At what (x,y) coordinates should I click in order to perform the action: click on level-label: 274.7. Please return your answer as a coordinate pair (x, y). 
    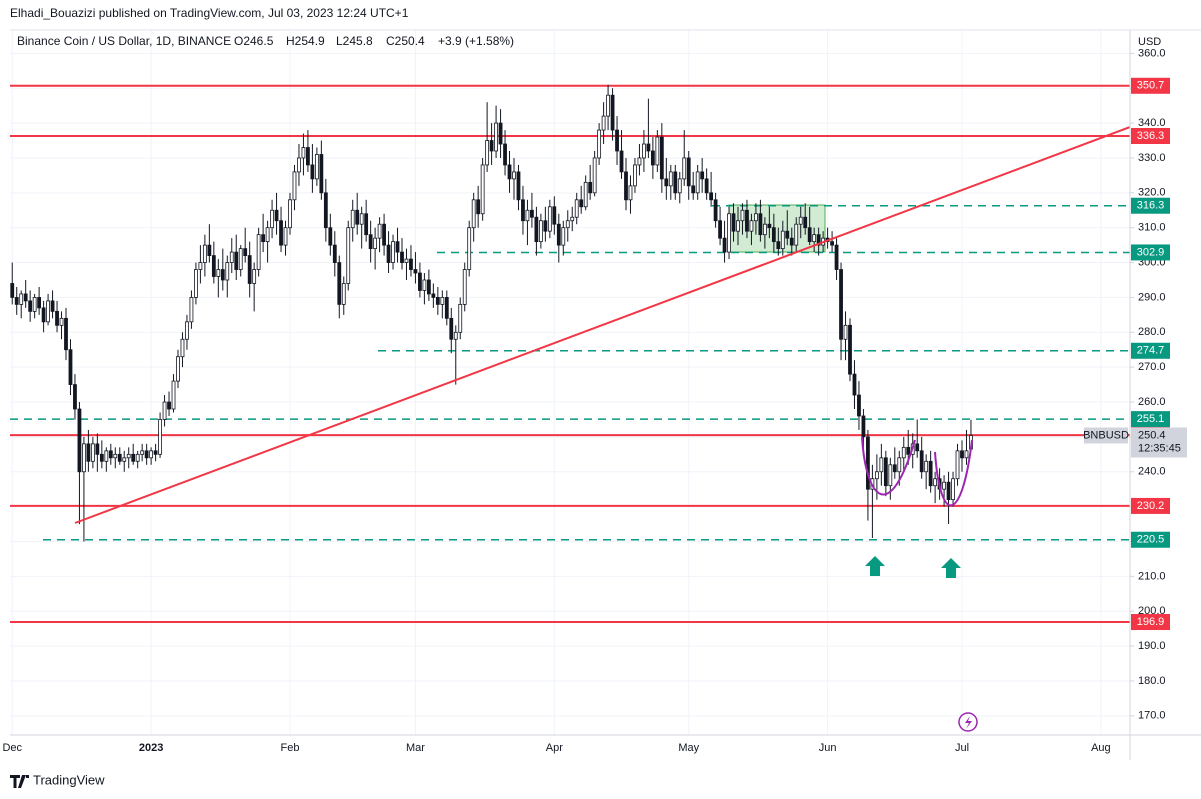
    Looking at the image, I should click on (1151, 351).